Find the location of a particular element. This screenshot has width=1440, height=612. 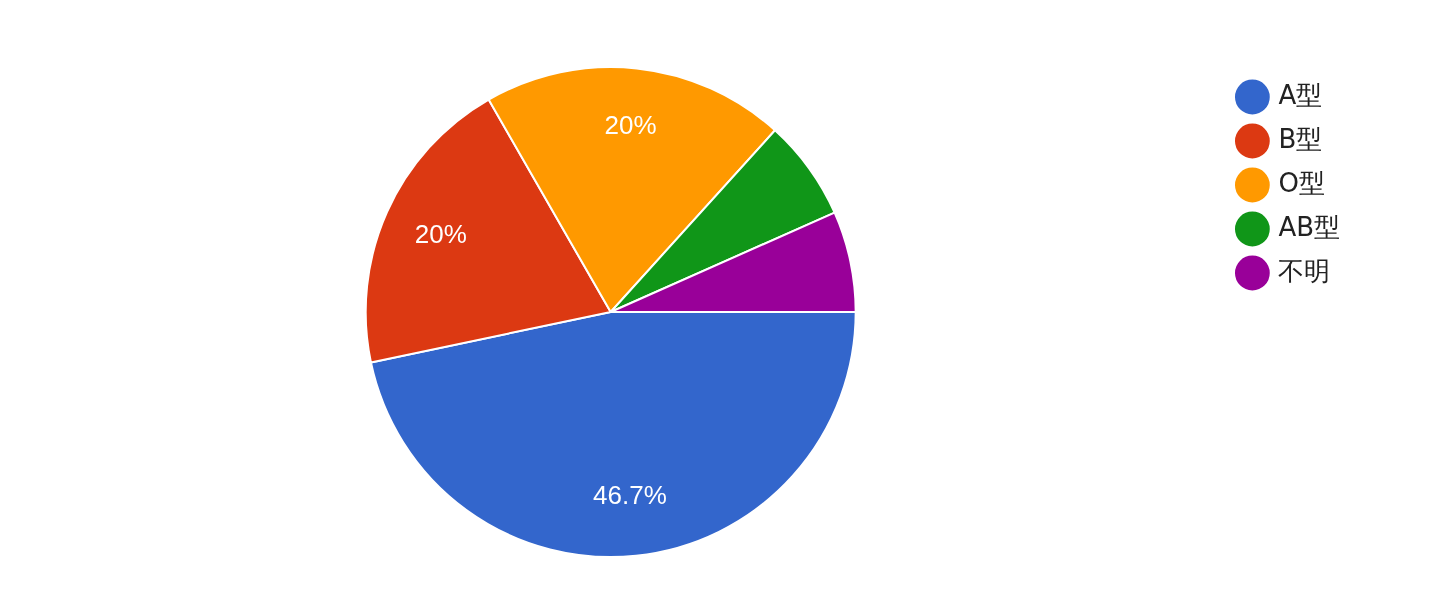

data-label: 46.7% is located at coordinates (630, 495).